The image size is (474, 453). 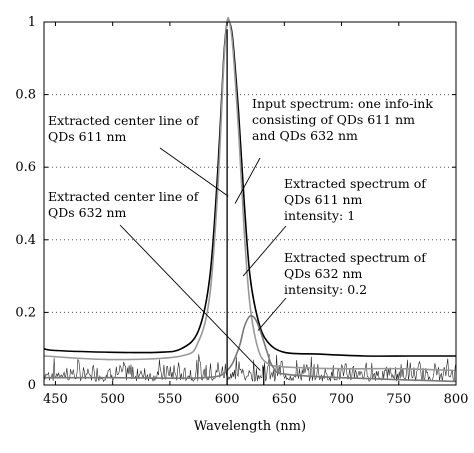 What do you see at coordinates (342, 103) in the screenshot?
I see `annotation-1-line-0: Input spectrum: one info-ink` at bounding box center [342, 103].